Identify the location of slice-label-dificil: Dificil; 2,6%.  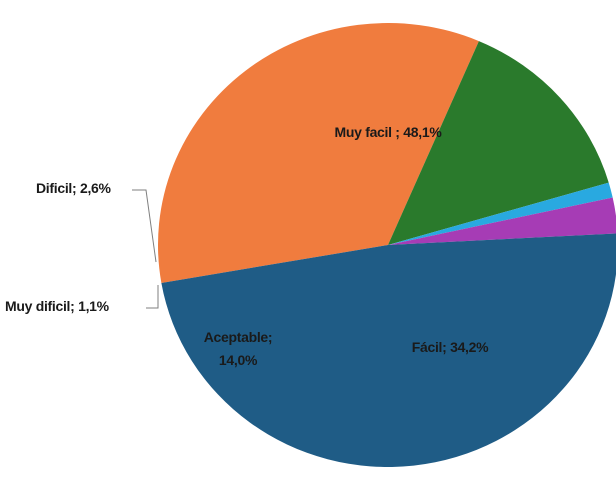
(74, 188).